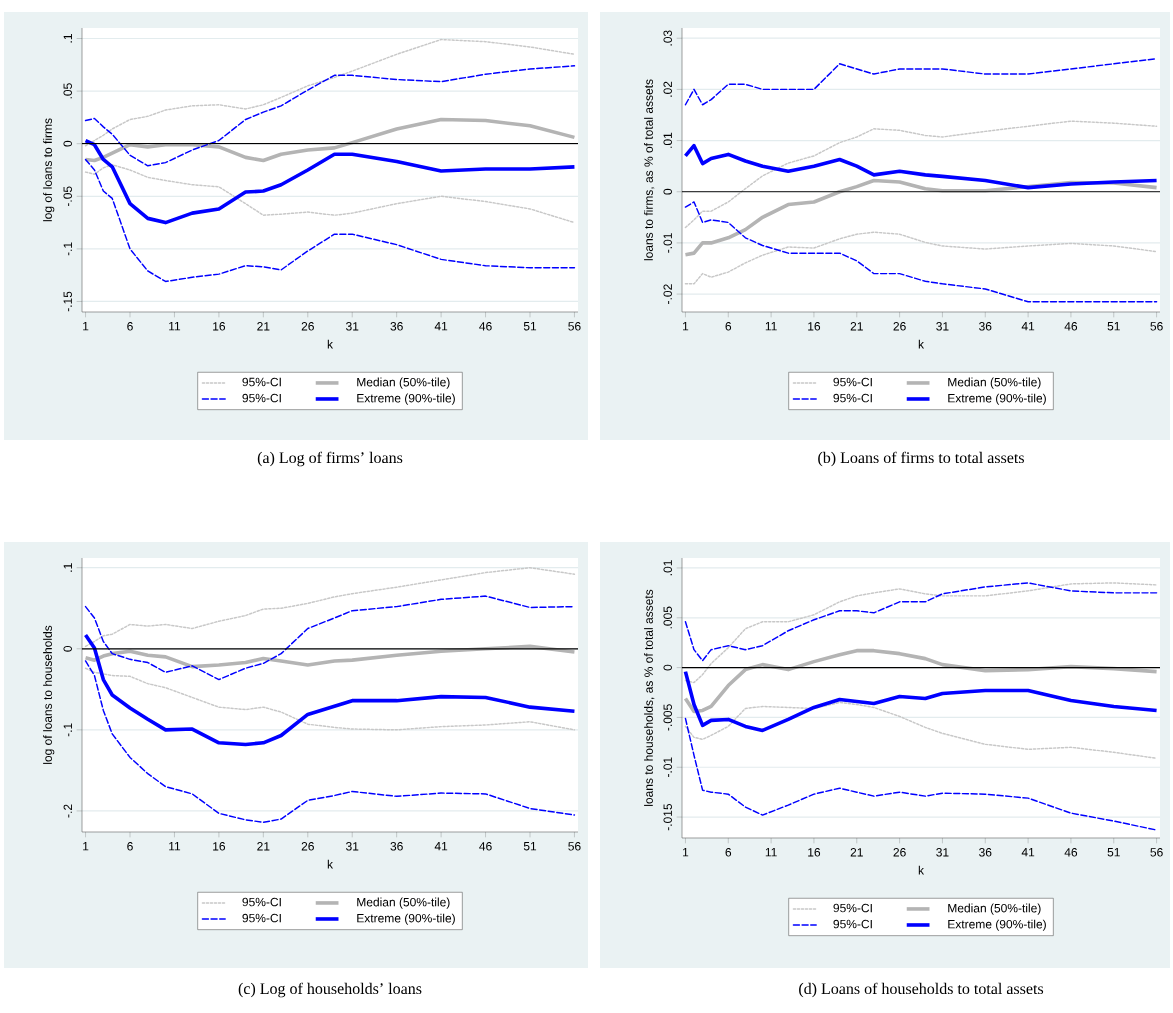  I want to click on y-tick-label: -.015, so click(667, 817).